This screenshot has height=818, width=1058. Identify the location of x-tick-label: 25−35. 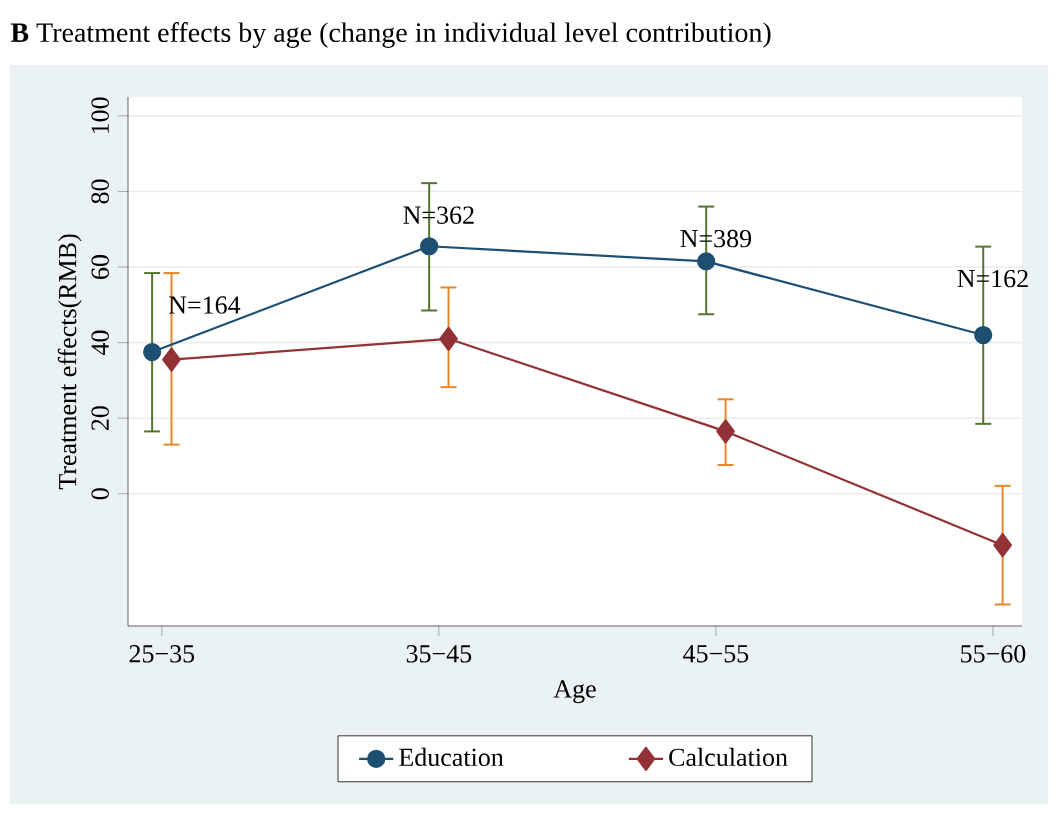
(162, 654).